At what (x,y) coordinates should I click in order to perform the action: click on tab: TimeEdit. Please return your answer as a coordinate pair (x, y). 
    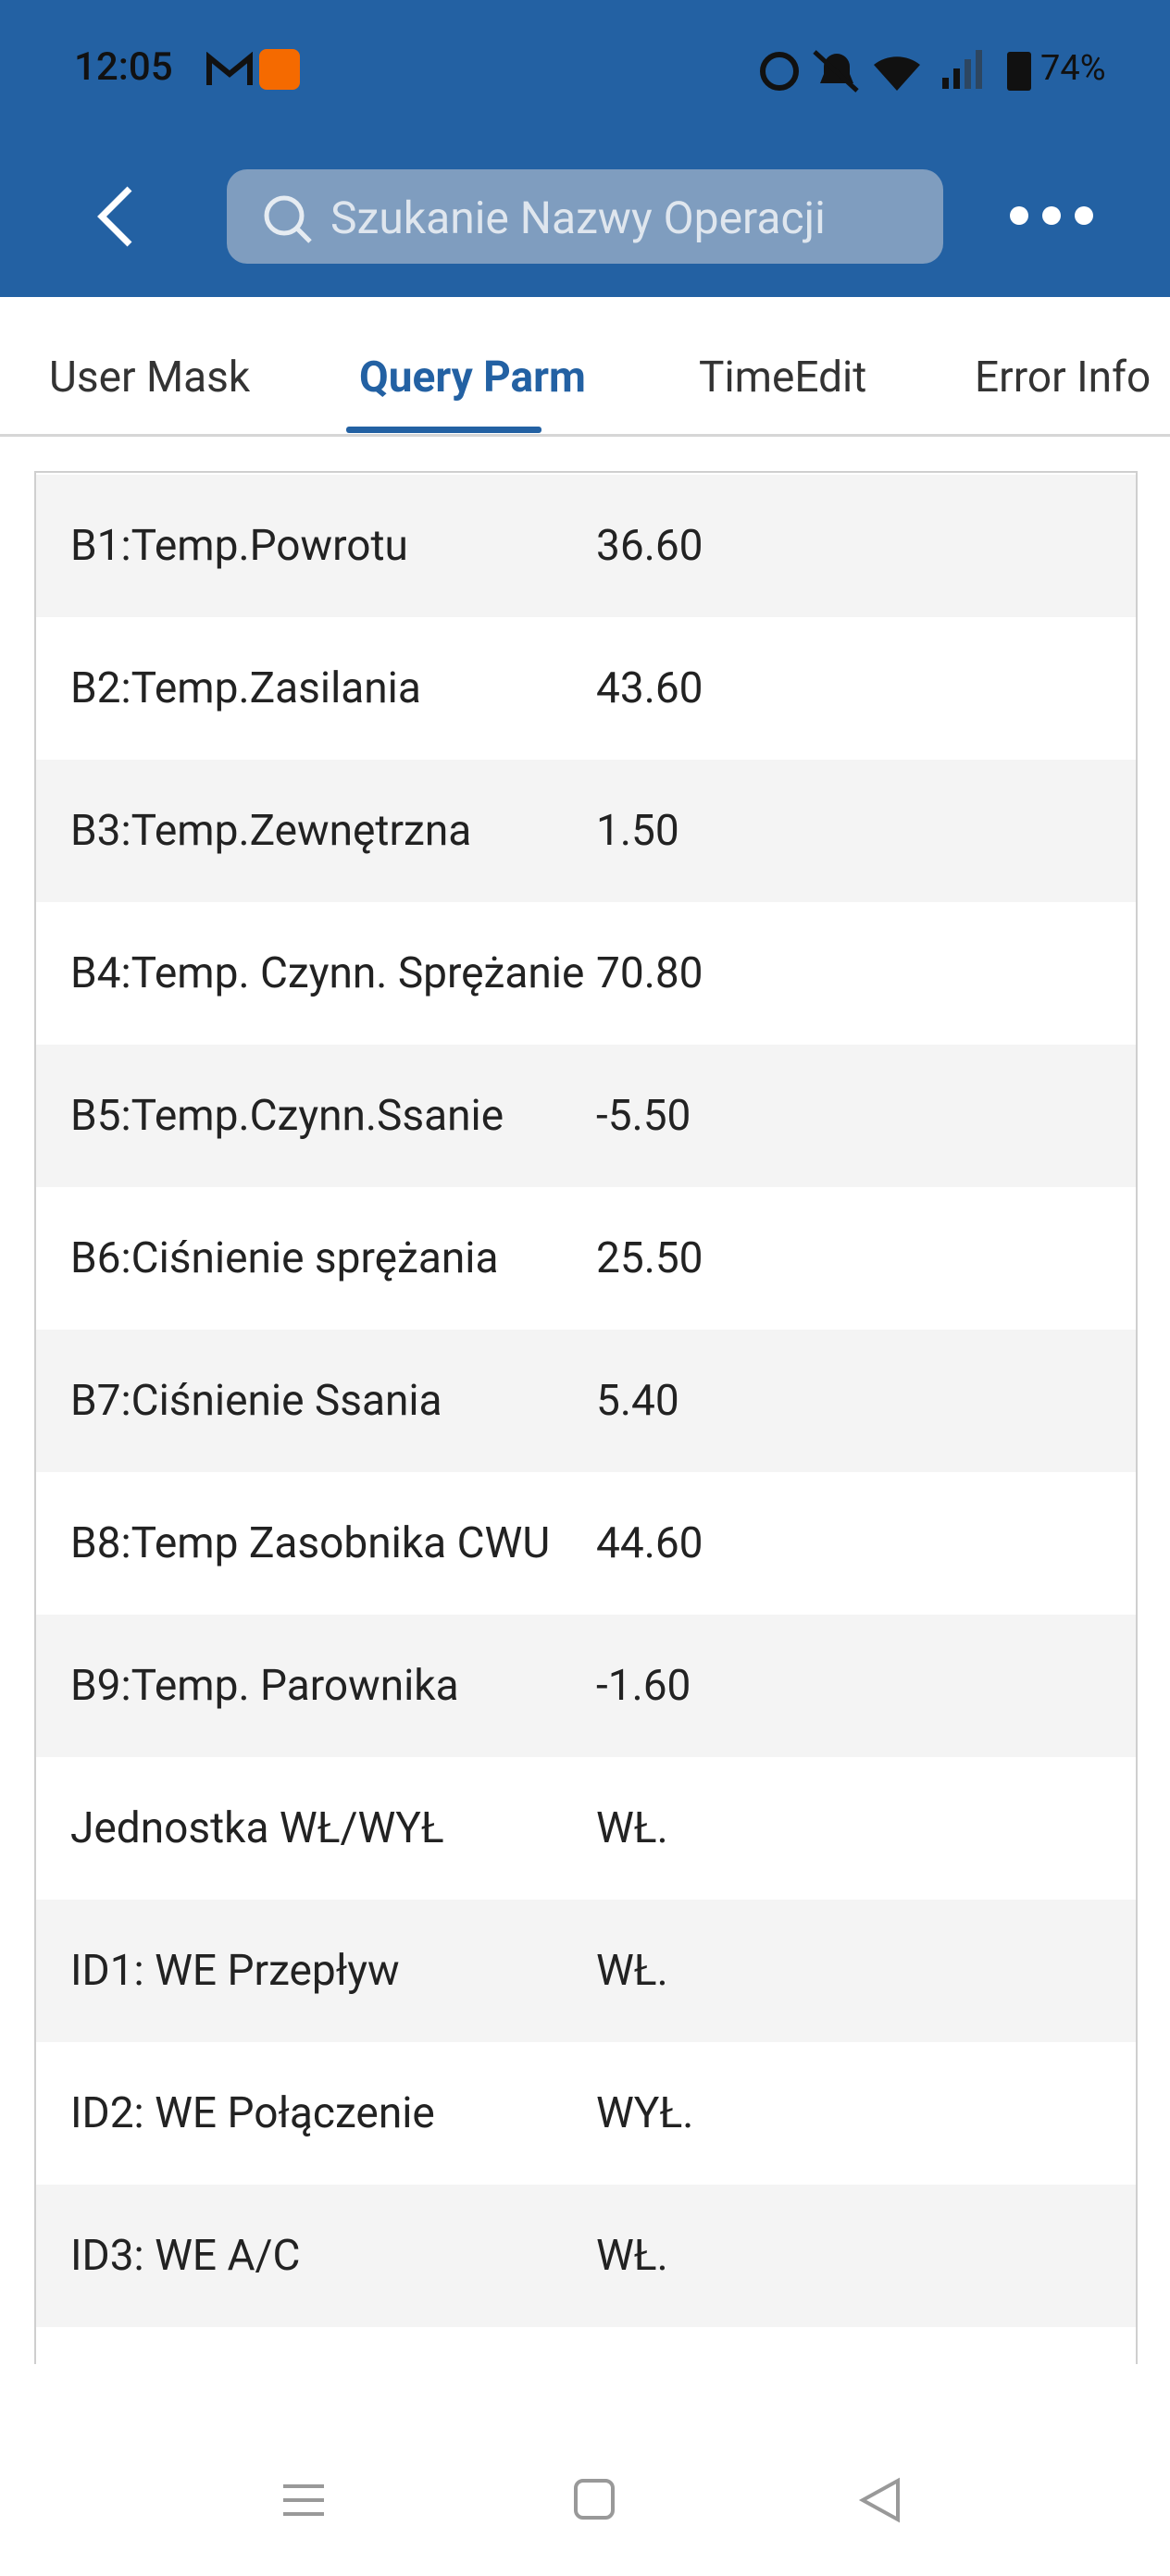
    Looking at the image, I should click on (783, 377).